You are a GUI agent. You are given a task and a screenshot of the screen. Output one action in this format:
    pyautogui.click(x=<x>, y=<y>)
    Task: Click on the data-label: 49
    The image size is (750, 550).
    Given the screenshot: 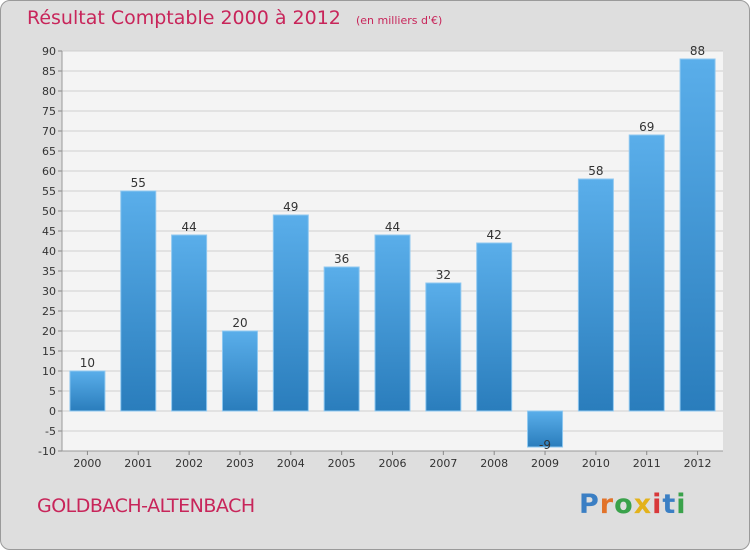 What is the action you would take?
    pyautogui.click(x=290, y=207)
    